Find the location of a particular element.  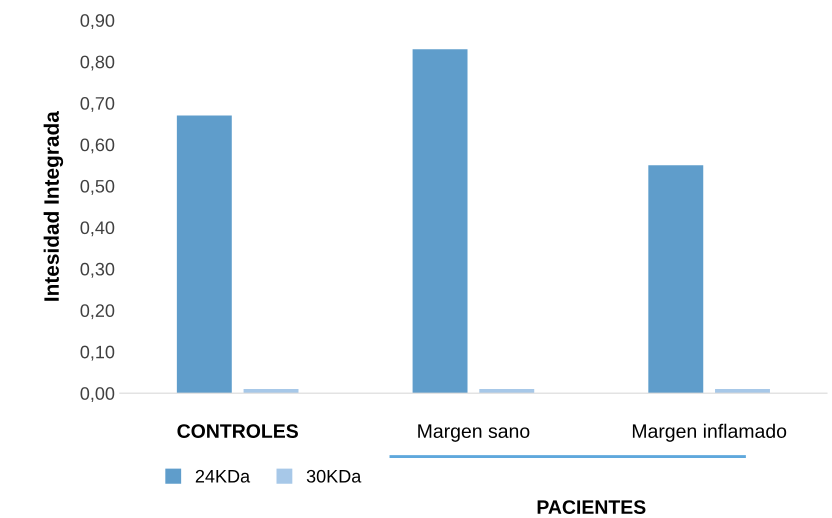

y-tick-label: 0,40 is located at coordinates (97, 228).